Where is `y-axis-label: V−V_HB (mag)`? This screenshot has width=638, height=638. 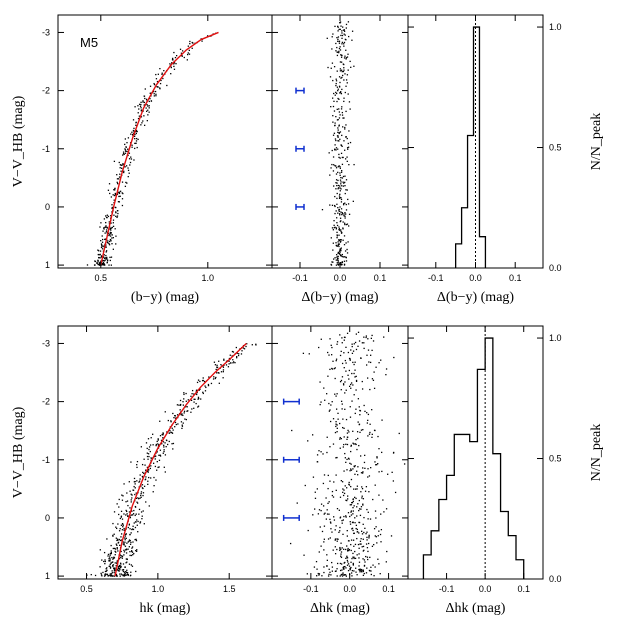 y-axis-label: V−V_HB (mag) is located at coordinates (18, 452).